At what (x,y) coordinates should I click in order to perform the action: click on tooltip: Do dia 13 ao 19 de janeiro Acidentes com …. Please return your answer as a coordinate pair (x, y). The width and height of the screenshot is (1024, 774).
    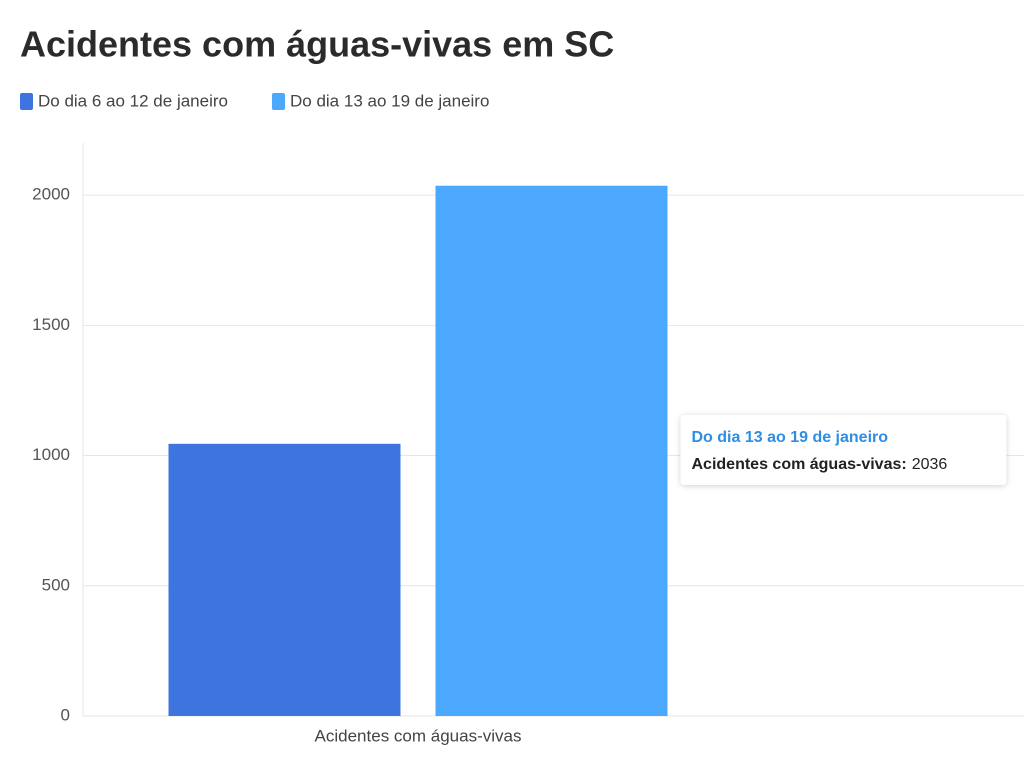
    Looking at the image, I should click on (843, 450).